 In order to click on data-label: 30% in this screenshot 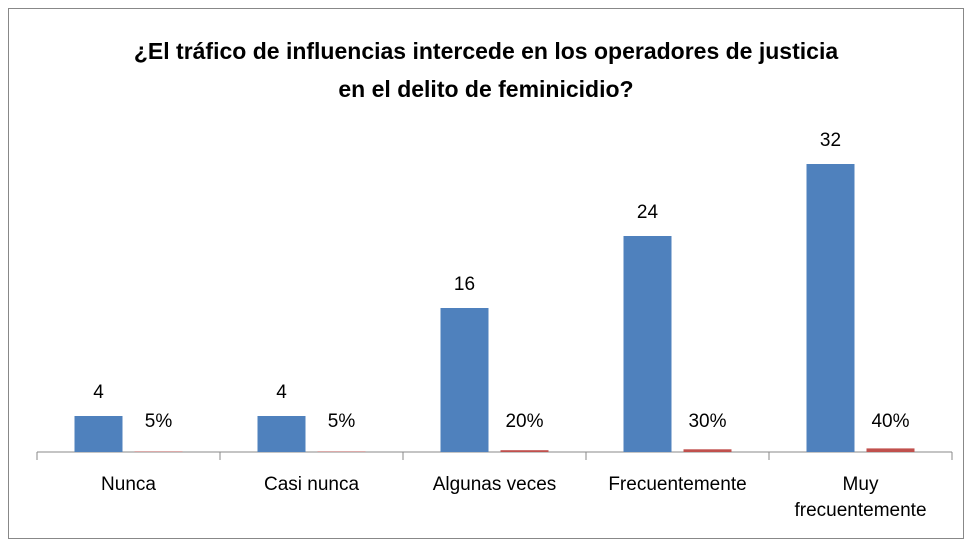, I will do `click(707, 421)`.